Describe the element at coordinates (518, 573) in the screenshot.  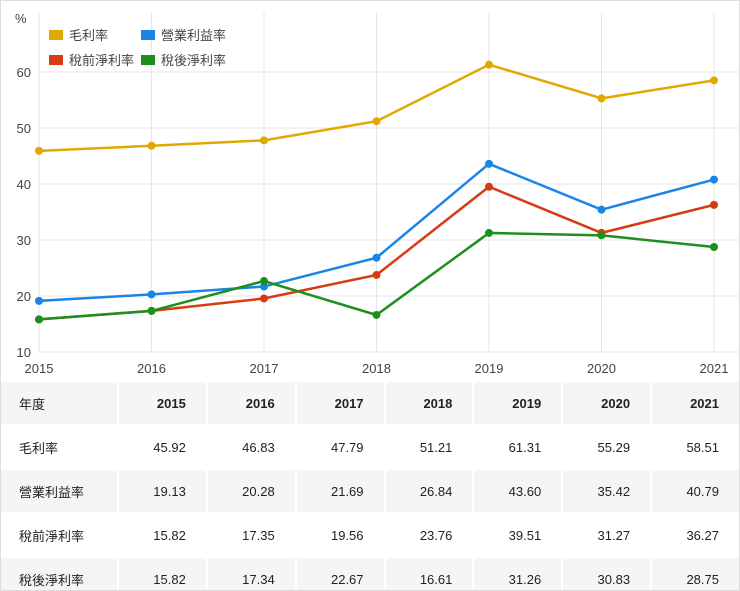
I see `table-cell: 31.26` at that location.